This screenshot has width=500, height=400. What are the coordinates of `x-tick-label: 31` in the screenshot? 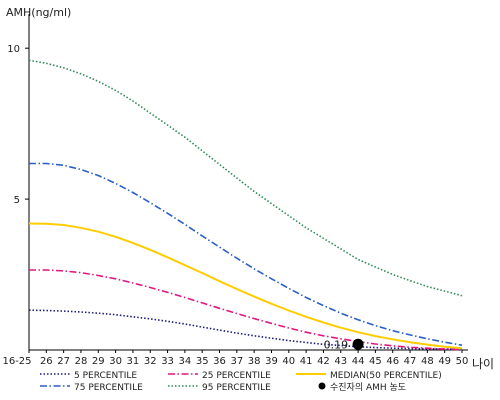 It's located at (133, 361).